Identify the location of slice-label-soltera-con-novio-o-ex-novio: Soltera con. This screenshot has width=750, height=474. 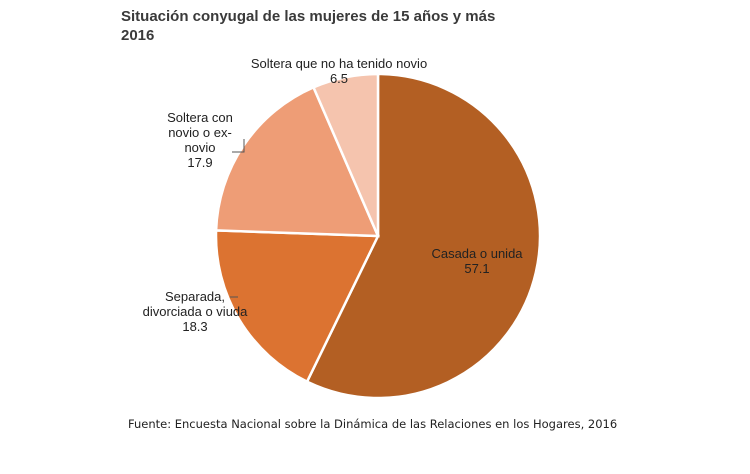
(200, 117).